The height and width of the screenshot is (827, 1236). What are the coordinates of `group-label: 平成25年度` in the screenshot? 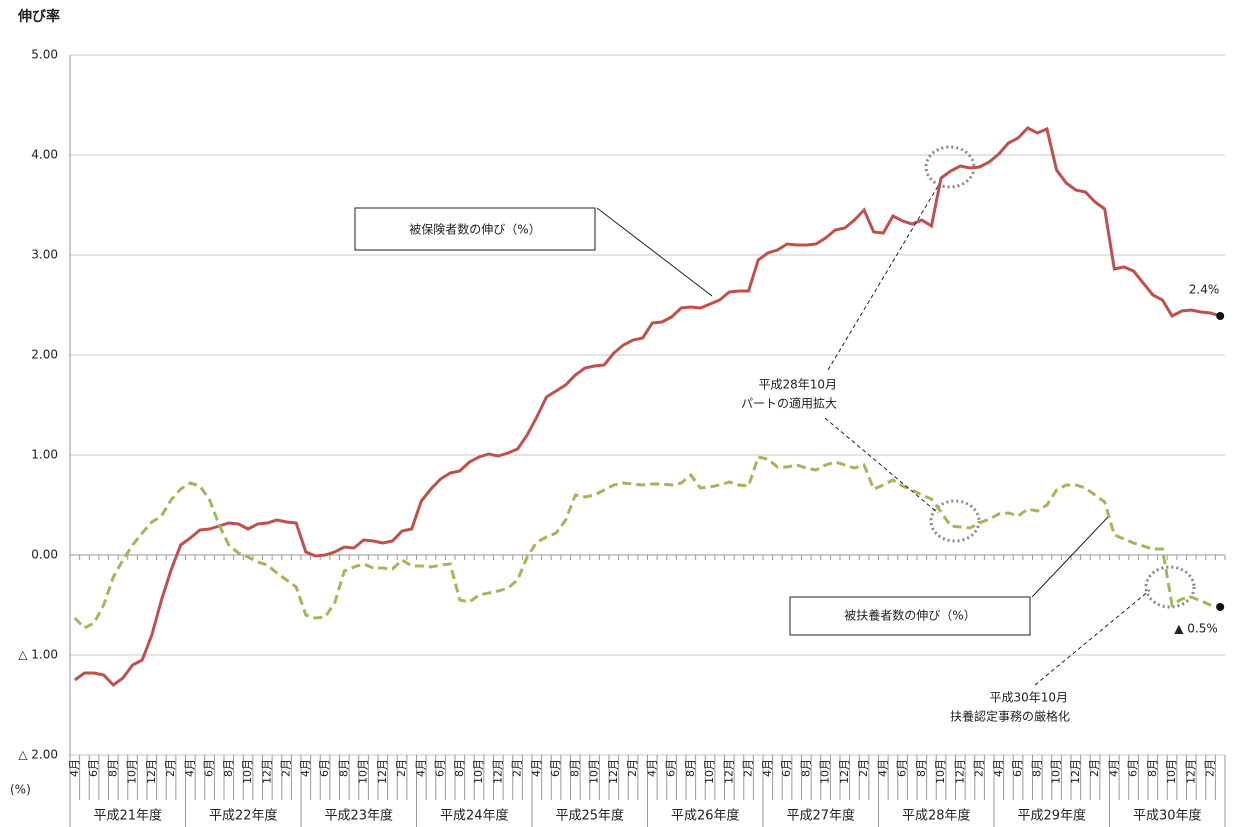 It's located at (589, 816).